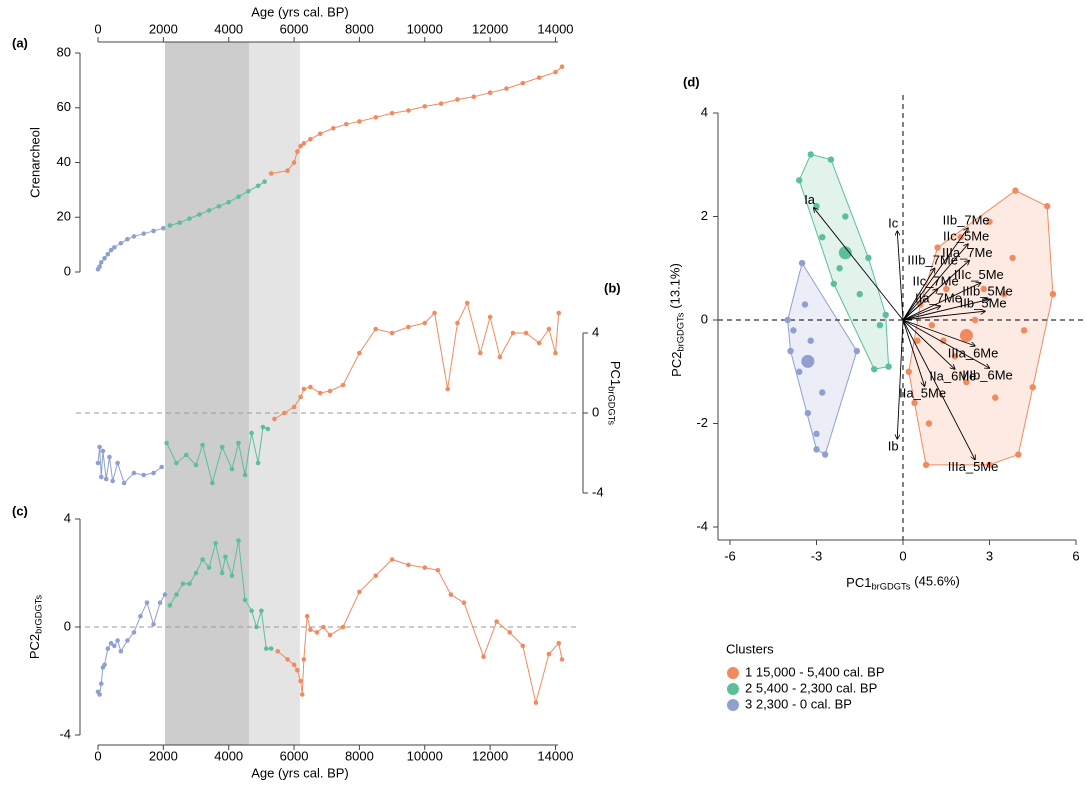 The width and height of the screenshot is (1086, 790). I want to click on loading-label: IIIb_5Me, so click(987, 291).